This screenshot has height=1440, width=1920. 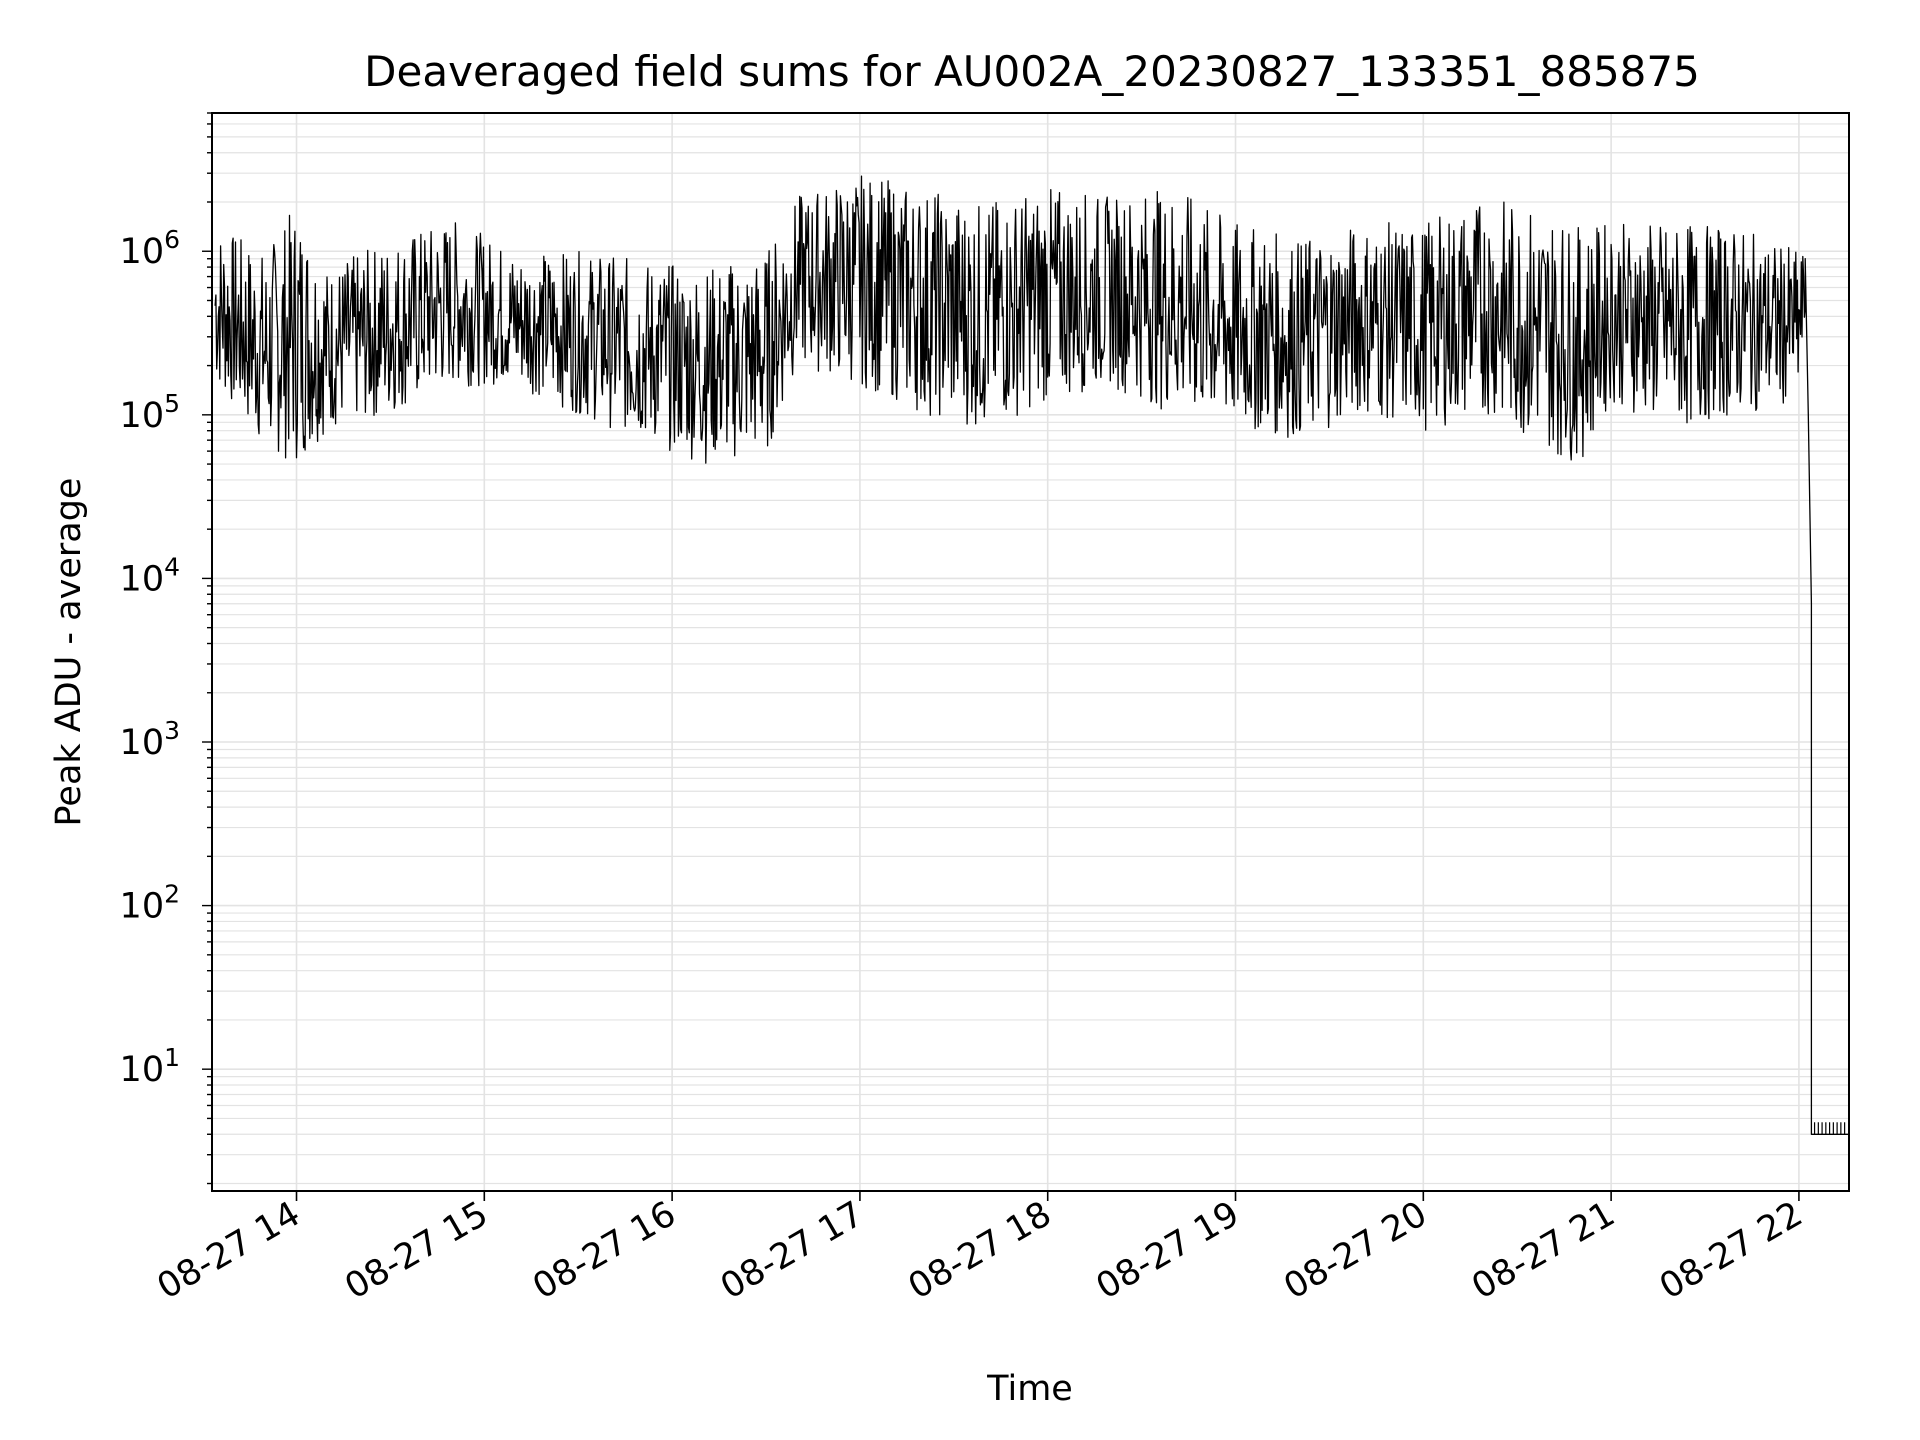 What do you see at coordinates (172, 1057) in the screenshot?
I see `y-tick-exponent: 1` at bounding box center [172, 1057].